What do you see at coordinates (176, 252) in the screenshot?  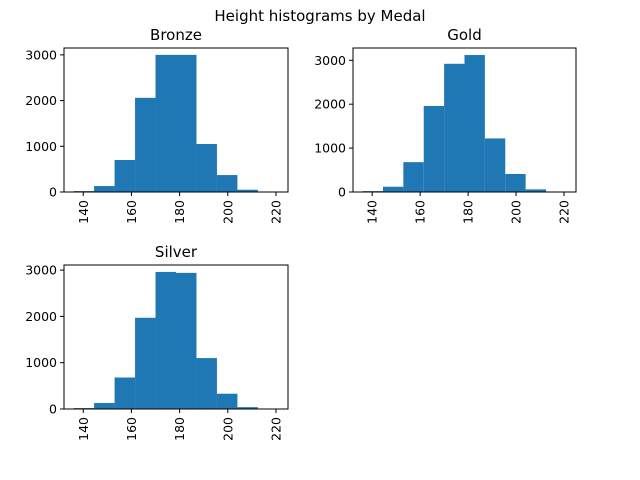 I see `subplot-title: Silver` at bounding box center [176, 252].